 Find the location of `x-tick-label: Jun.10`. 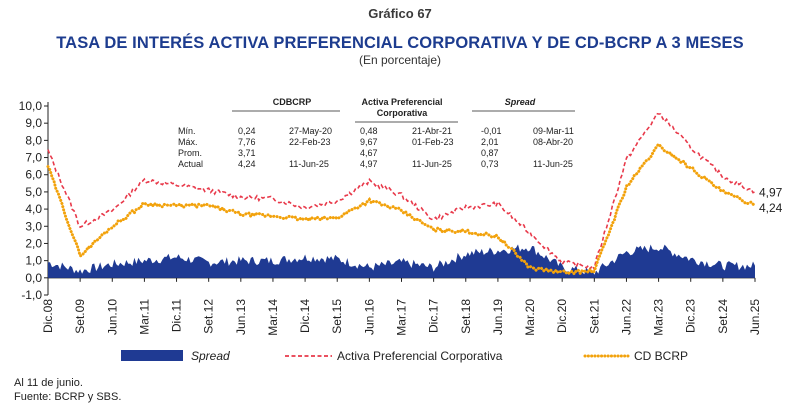

x-tick-label: Jun.10 is located at coordinates (112, 317).